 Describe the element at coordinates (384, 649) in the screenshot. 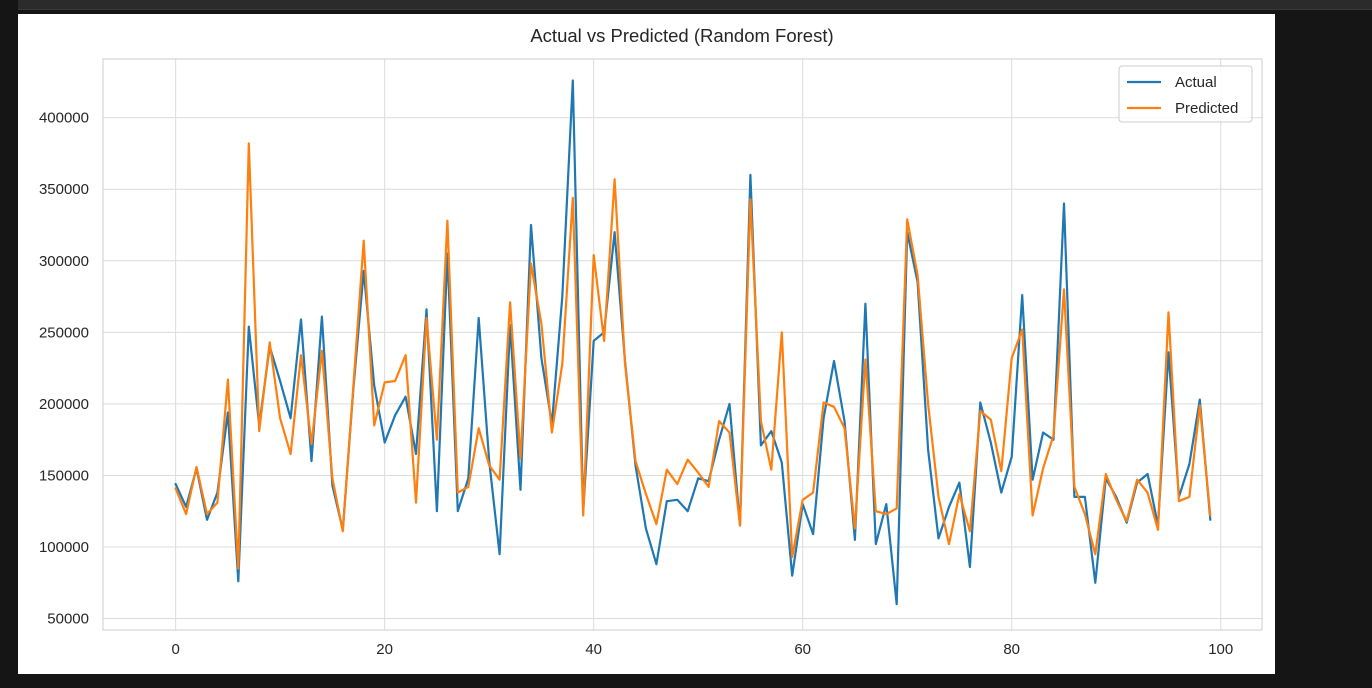

I see `x-tick-label: 20` at that location.